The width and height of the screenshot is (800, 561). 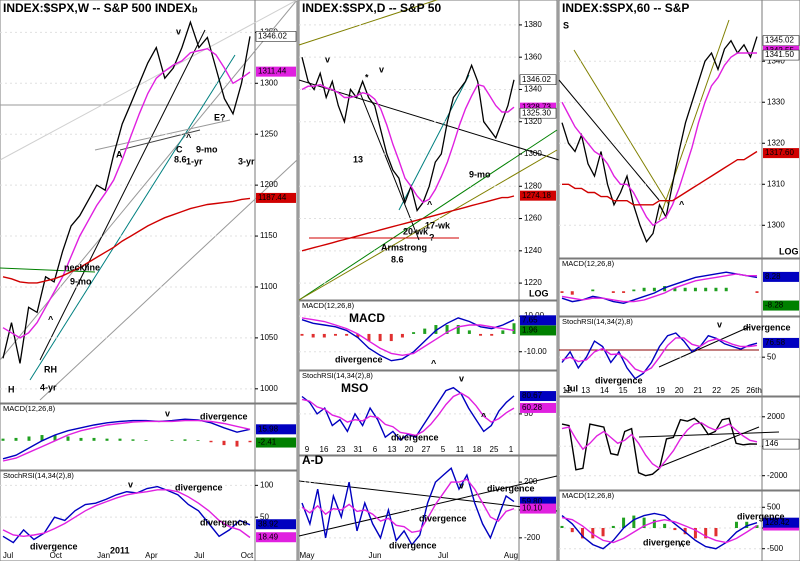 I want to click on y-tick-label: 2000, so click(x=776, y=416).